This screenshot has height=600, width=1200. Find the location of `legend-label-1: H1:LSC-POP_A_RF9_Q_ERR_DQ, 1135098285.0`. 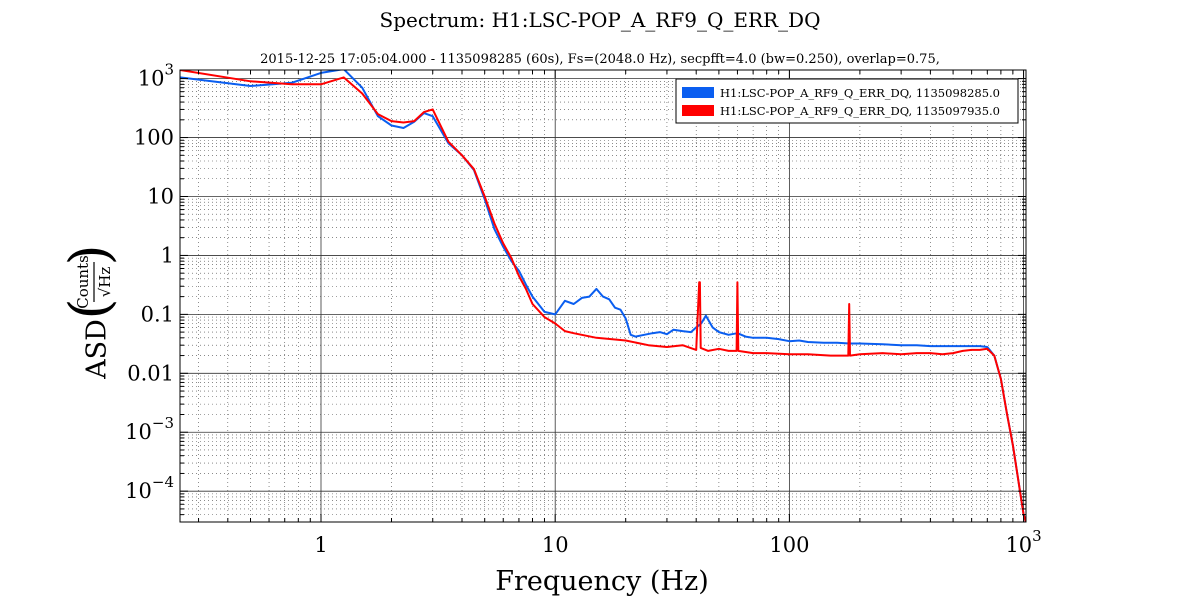

legend-label-1: H1:LSC-POP_A_RF9_Q_ERR_DQ, 1135098285.0 is located at coordinates (860, 93).